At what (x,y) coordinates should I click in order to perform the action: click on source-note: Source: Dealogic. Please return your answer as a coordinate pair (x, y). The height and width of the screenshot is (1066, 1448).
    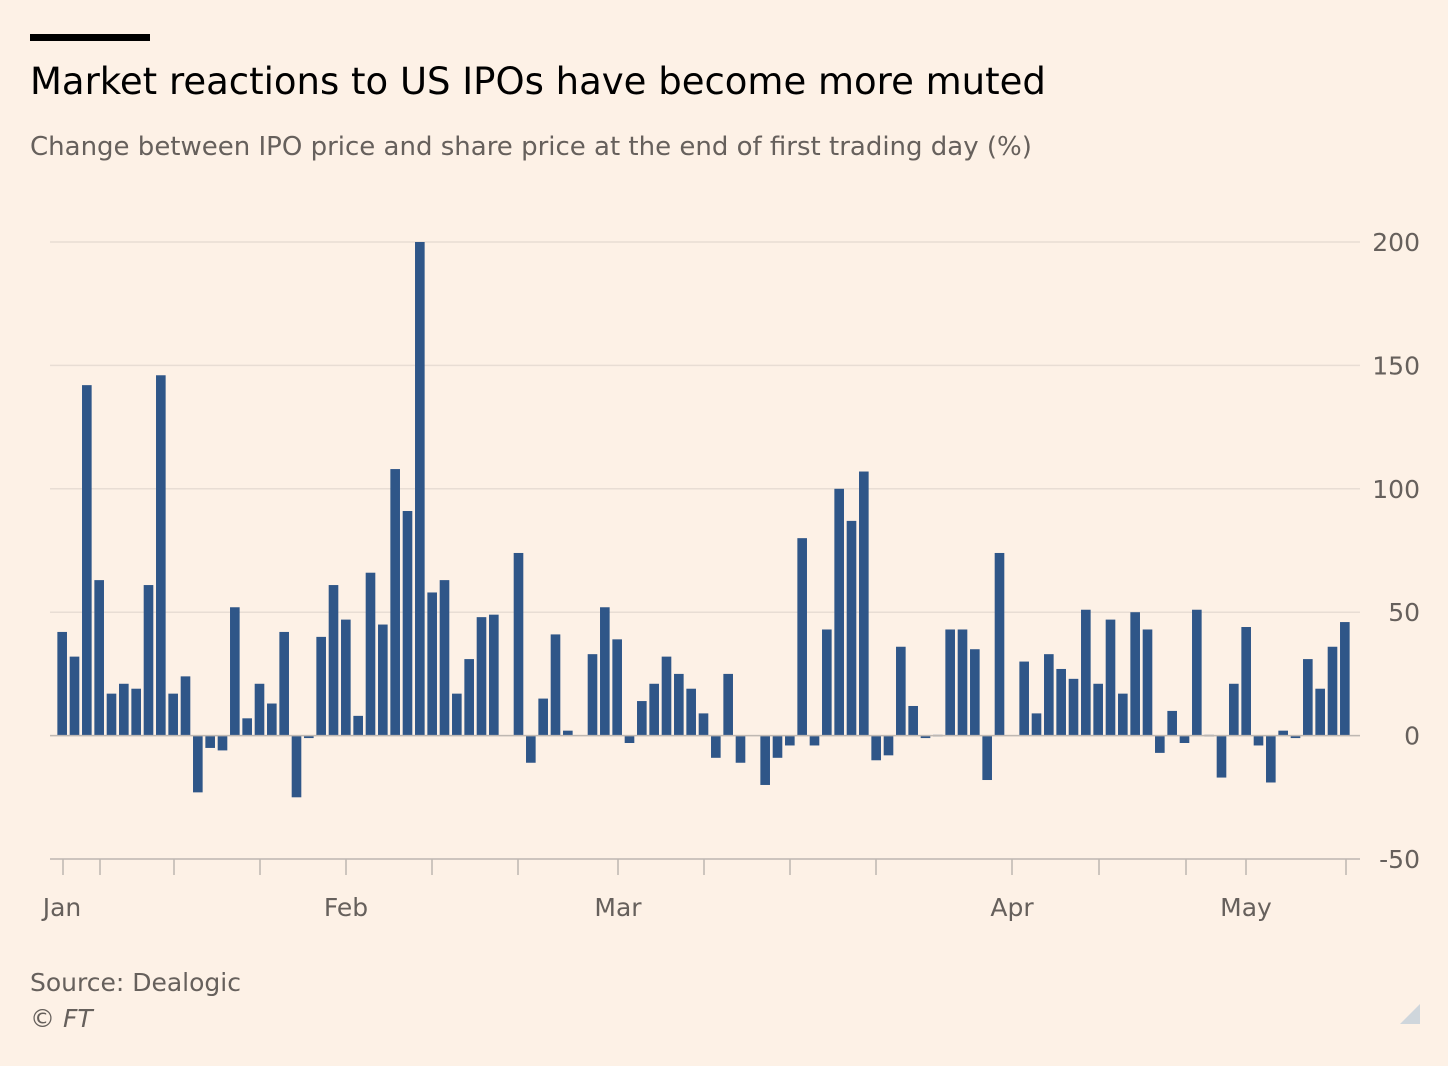
    Looking at the image, I should click on (135, 982).